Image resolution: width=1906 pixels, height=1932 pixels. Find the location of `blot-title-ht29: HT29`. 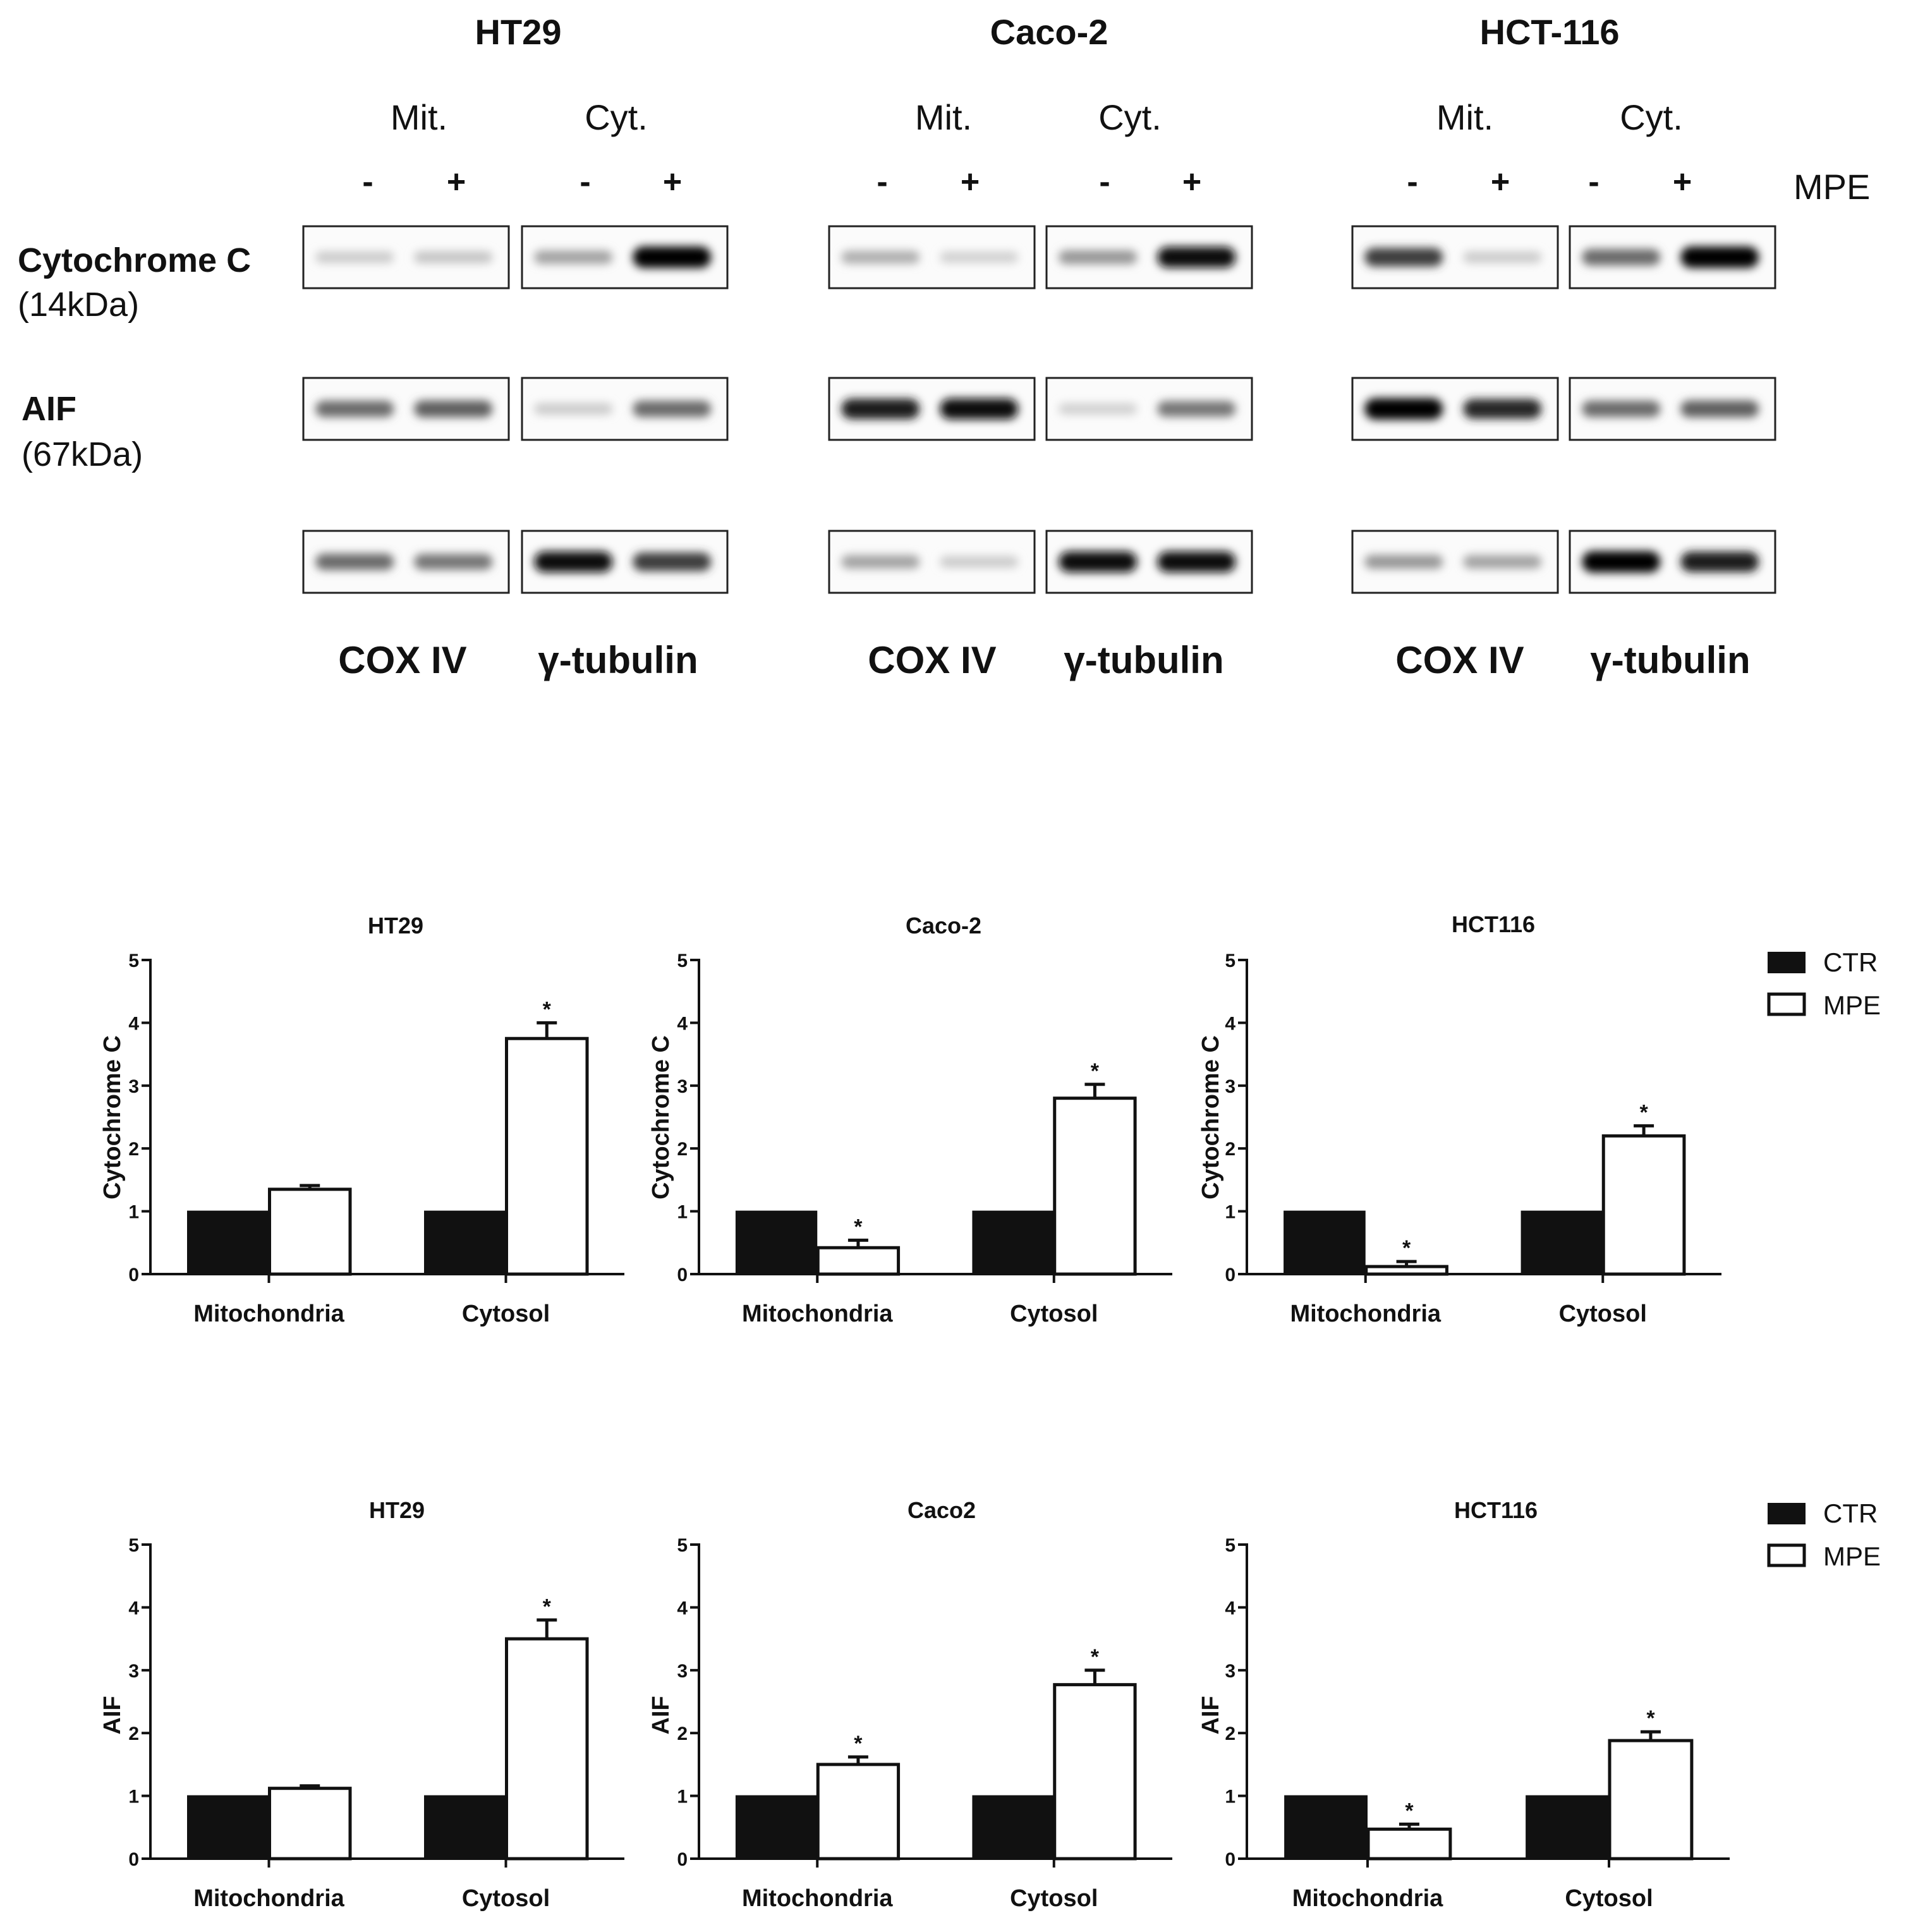

blot-title-ht29: HT29 is located at coordinates (518, 32).